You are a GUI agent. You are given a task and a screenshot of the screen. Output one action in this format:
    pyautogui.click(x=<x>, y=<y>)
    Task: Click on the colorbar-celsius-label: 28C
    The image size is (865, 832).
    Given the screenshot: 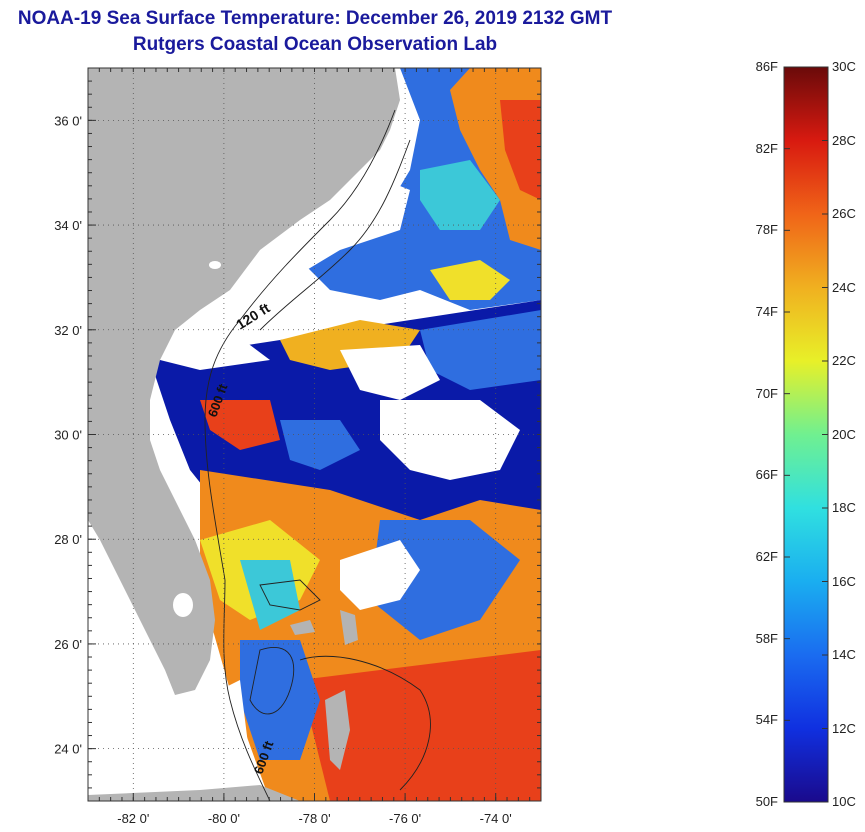 What is the action you would take?
    pyautogui.click(x=844, y=140)
    